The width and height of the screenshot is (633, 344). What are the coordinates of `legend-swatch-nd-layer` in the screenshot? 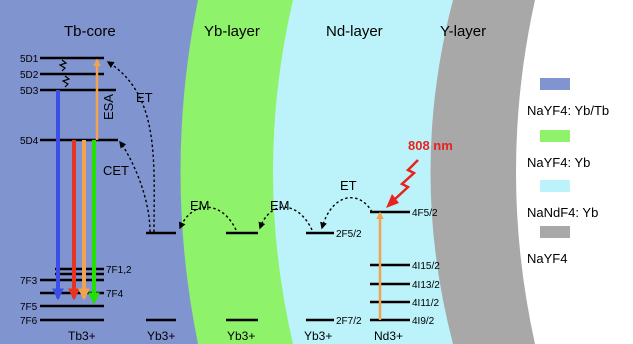 It's located at (555, 186).